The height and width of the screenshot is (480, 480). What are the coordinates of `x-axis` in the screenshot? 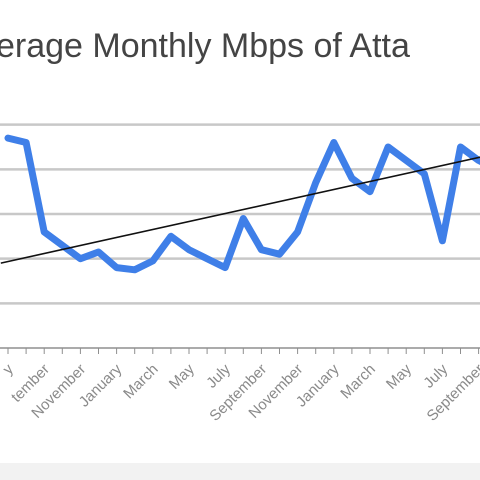 It's located at (240, 350).